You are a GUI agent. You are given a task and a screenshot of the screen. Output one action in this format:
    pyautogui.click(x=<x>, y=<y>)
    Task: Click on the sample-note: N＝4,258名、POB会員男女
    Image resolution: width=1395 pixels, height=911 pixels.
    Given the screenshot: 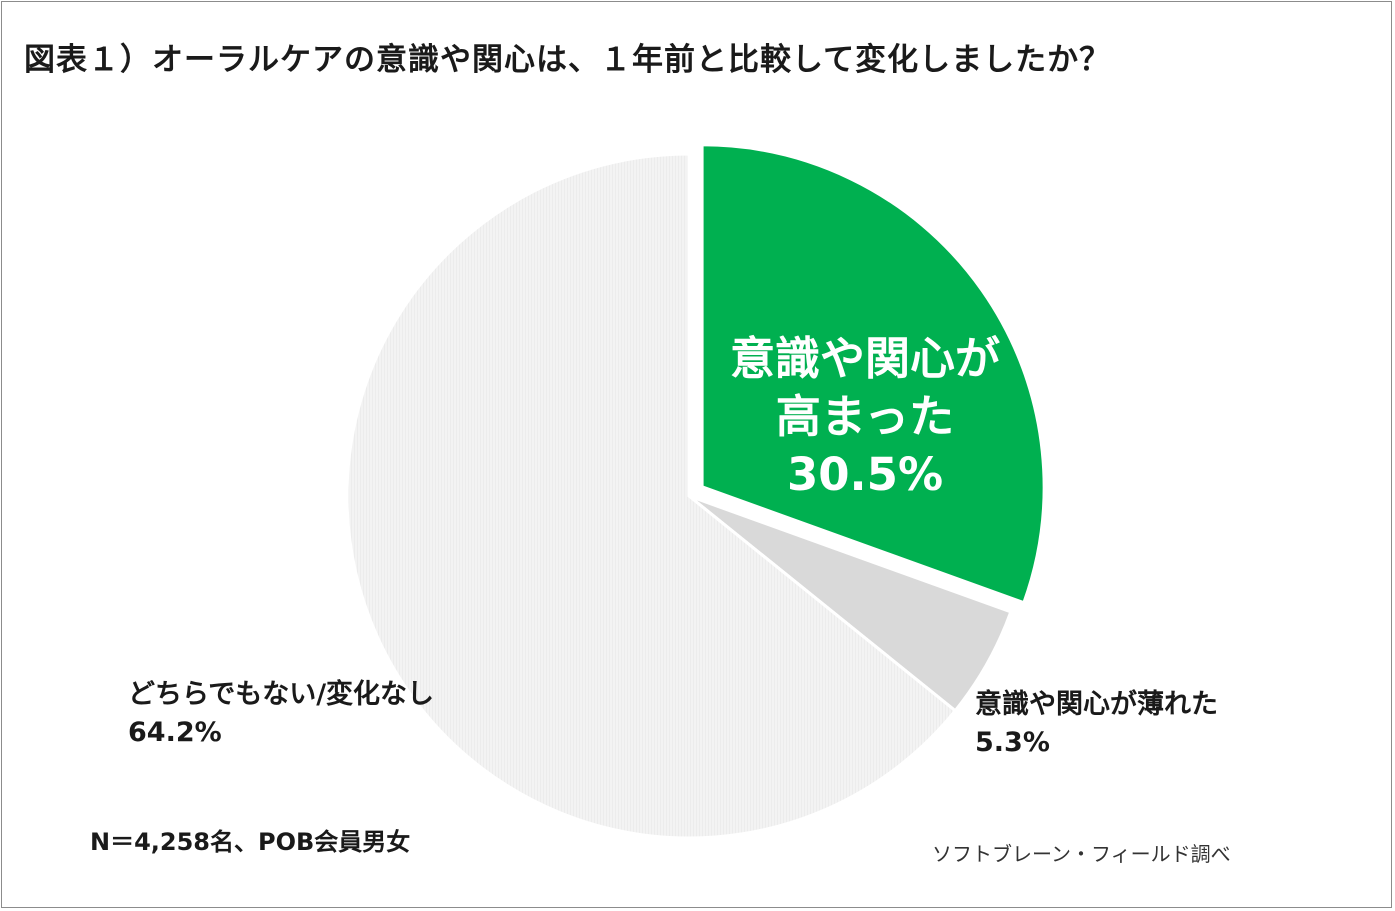 What is the action you would take?
    pyautogui.click(x=250, y=842)
    